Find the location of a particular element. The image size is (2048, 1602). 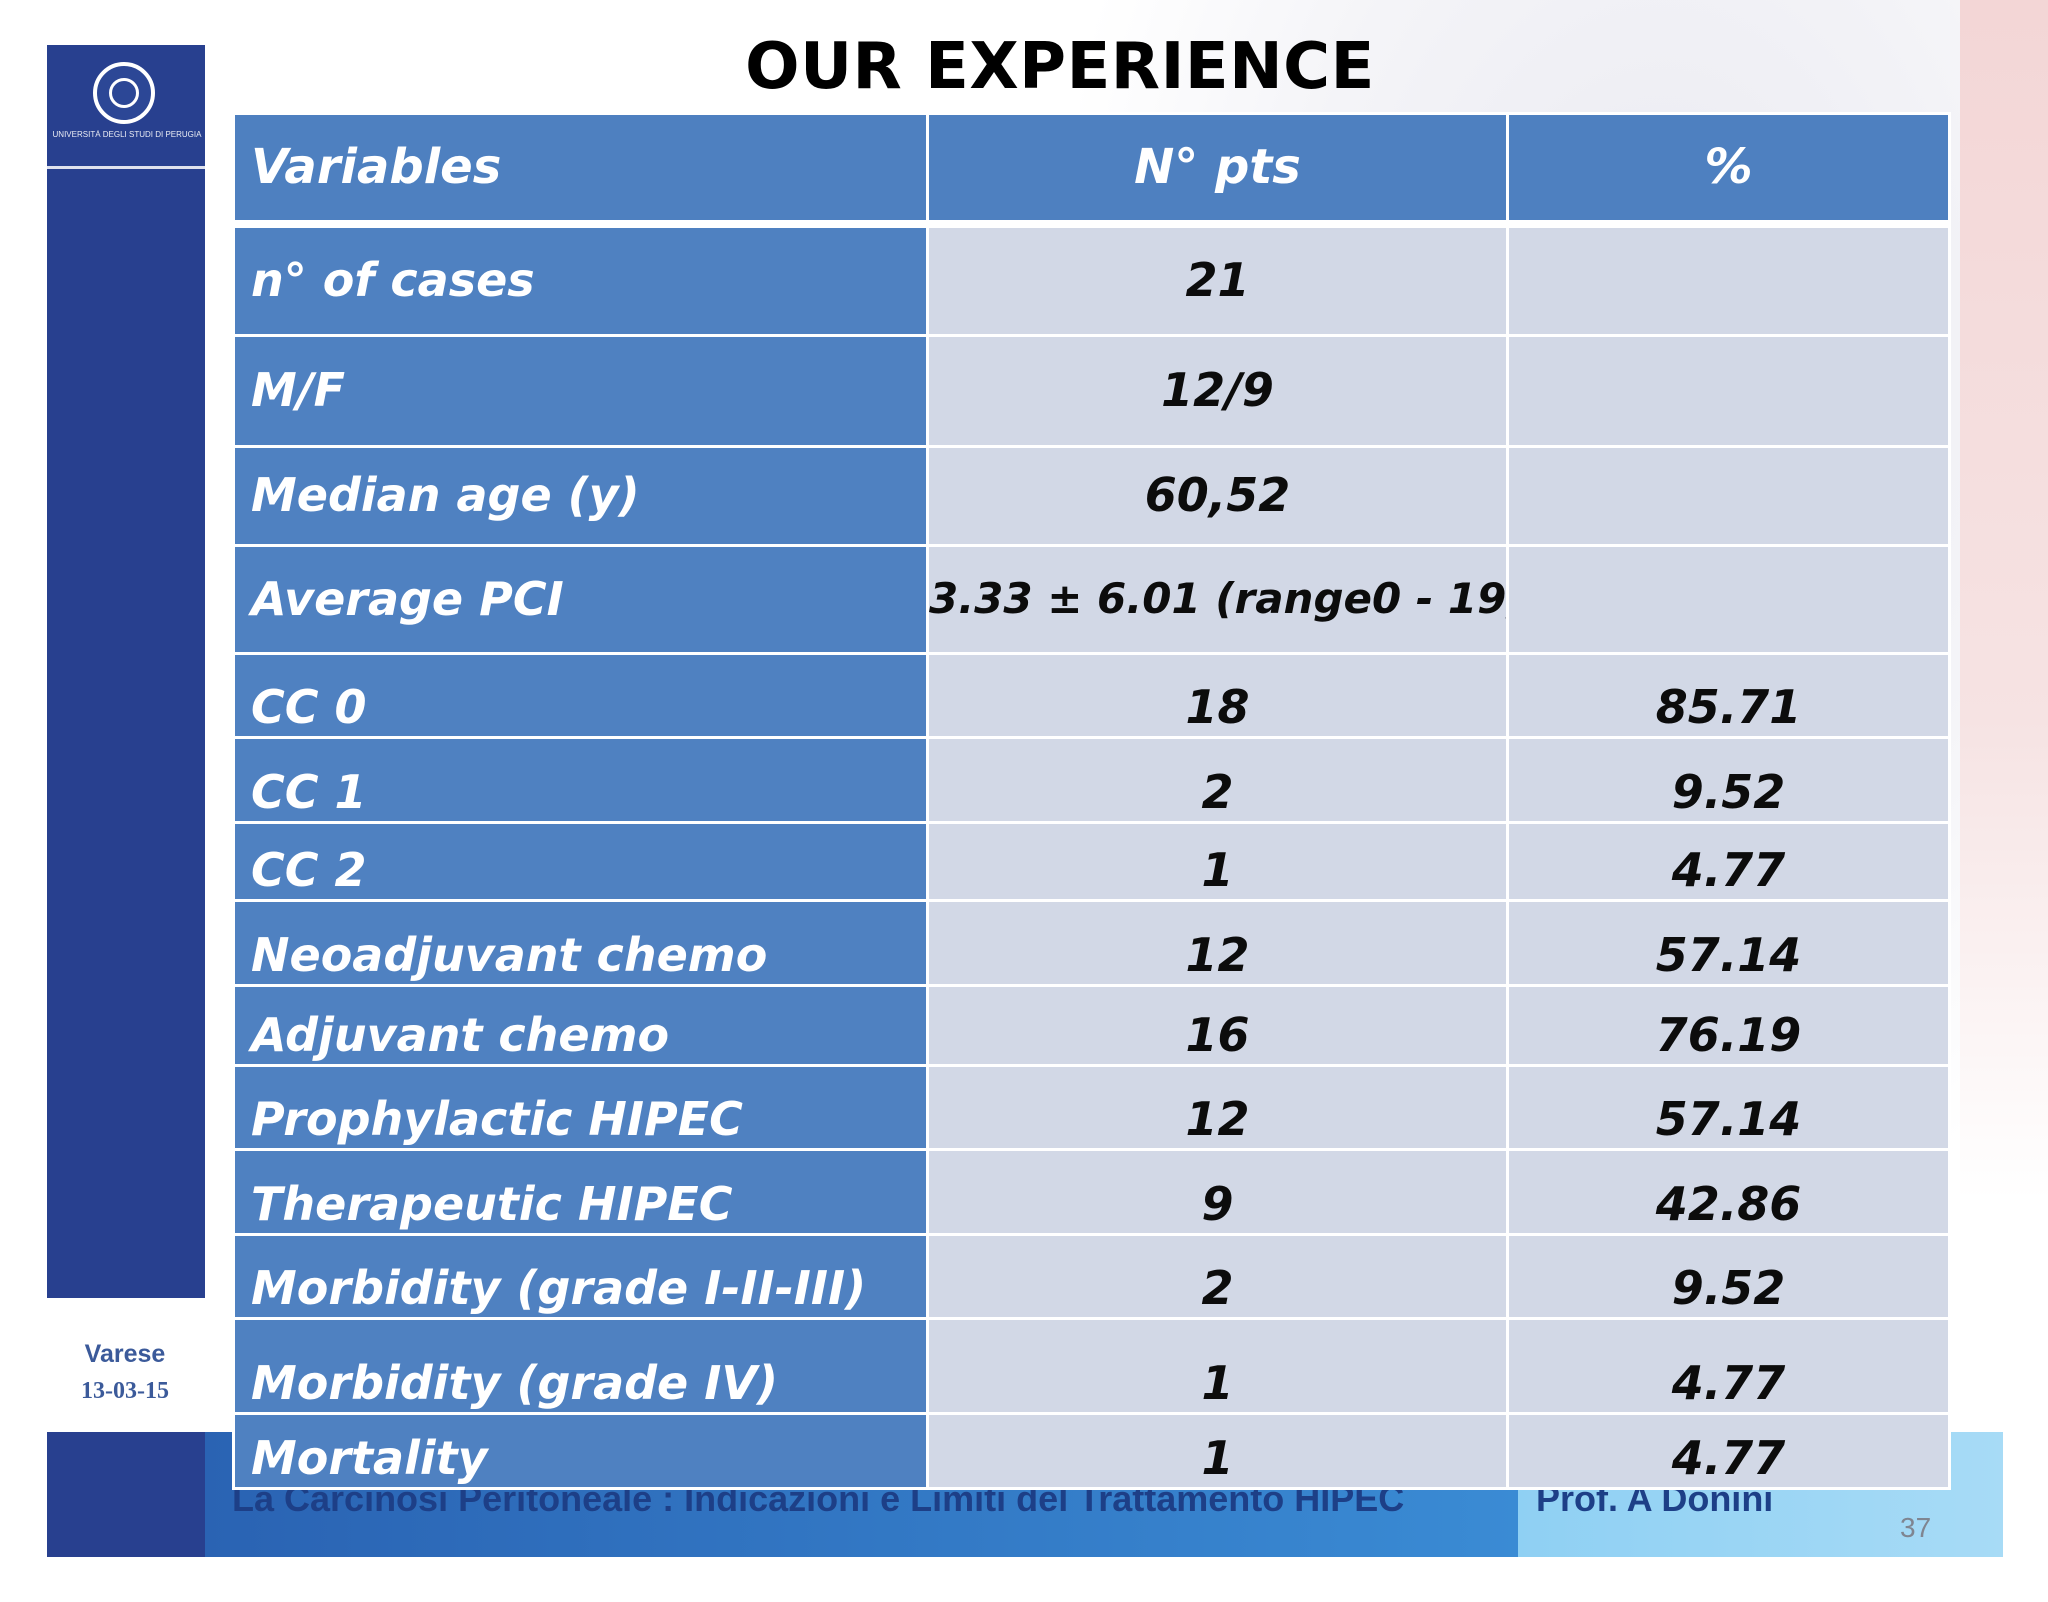

row-variable: Neoadjuvant chemo is located at coordinates (580, 943).